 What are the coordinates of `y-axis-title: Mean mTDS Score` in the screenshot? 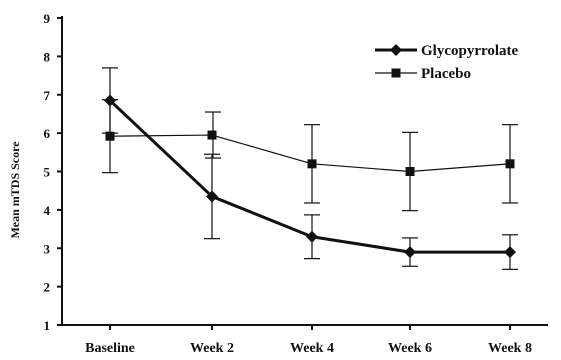 It's located at (15, 190).